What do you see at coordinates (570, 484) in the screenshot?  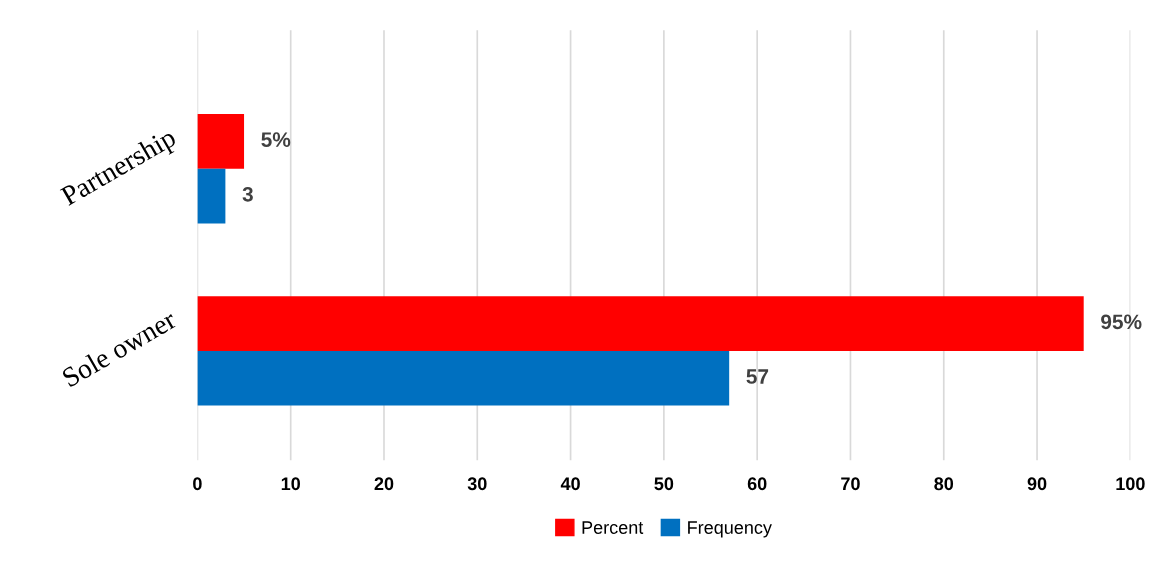 I see `x-tick-label: 40` at bounding box center [570, 484].